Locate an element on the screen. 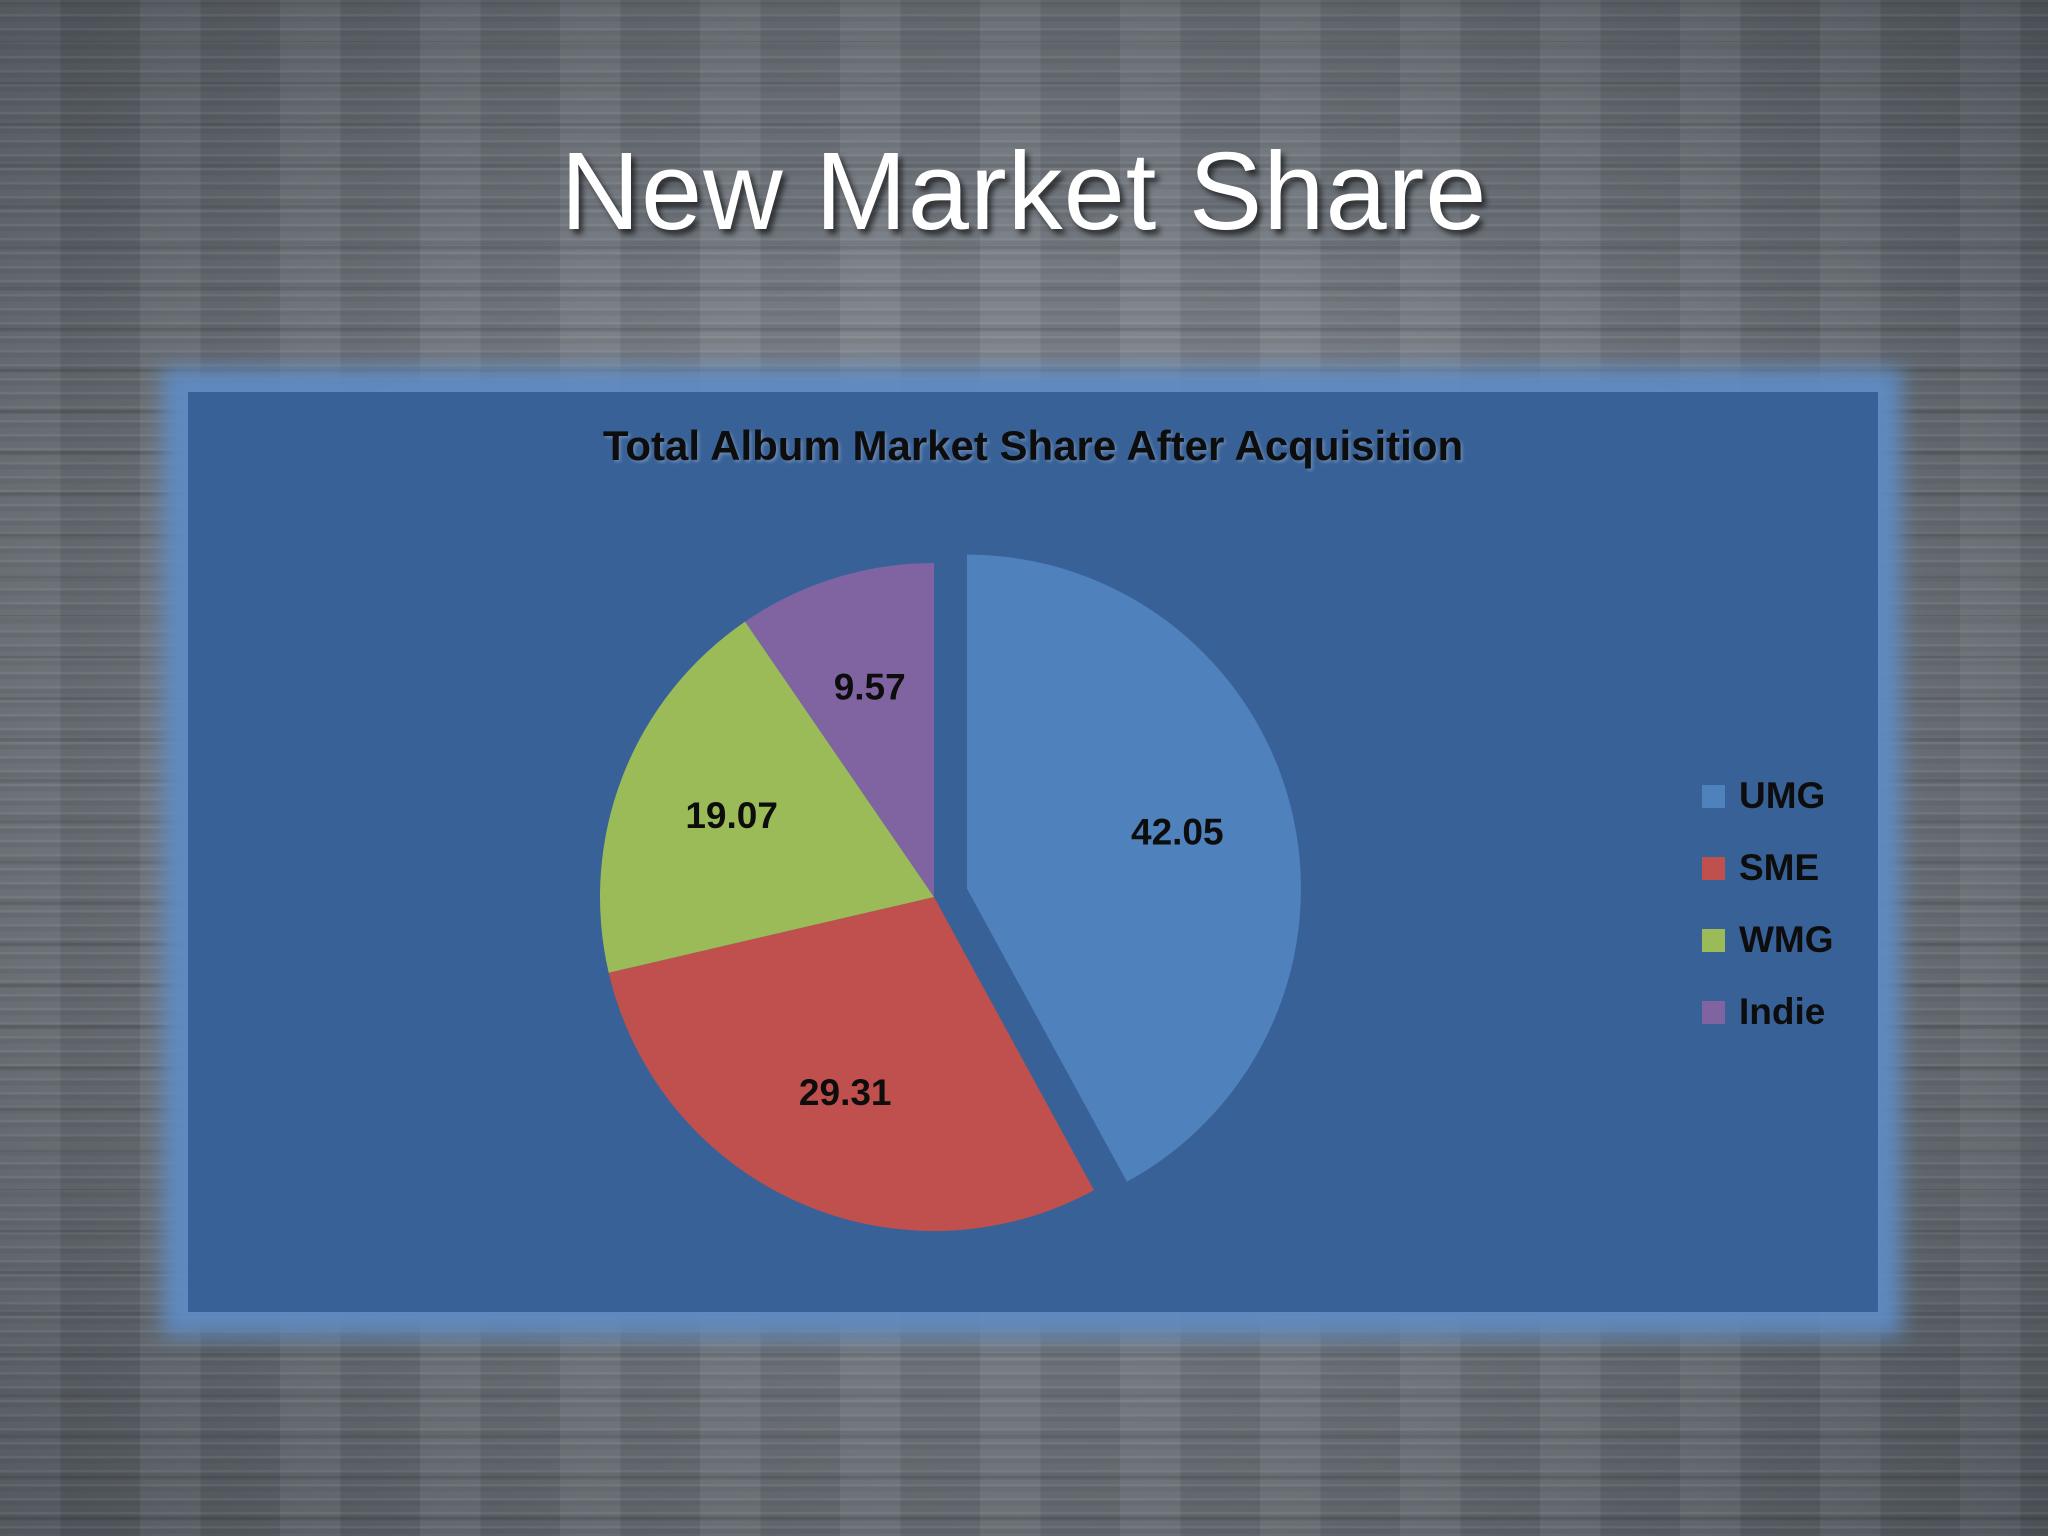 Image resolution: width=2048 pixels, height=1536 pixels. legend-item-wmg: WMG is located at coordinates (1768, 940).